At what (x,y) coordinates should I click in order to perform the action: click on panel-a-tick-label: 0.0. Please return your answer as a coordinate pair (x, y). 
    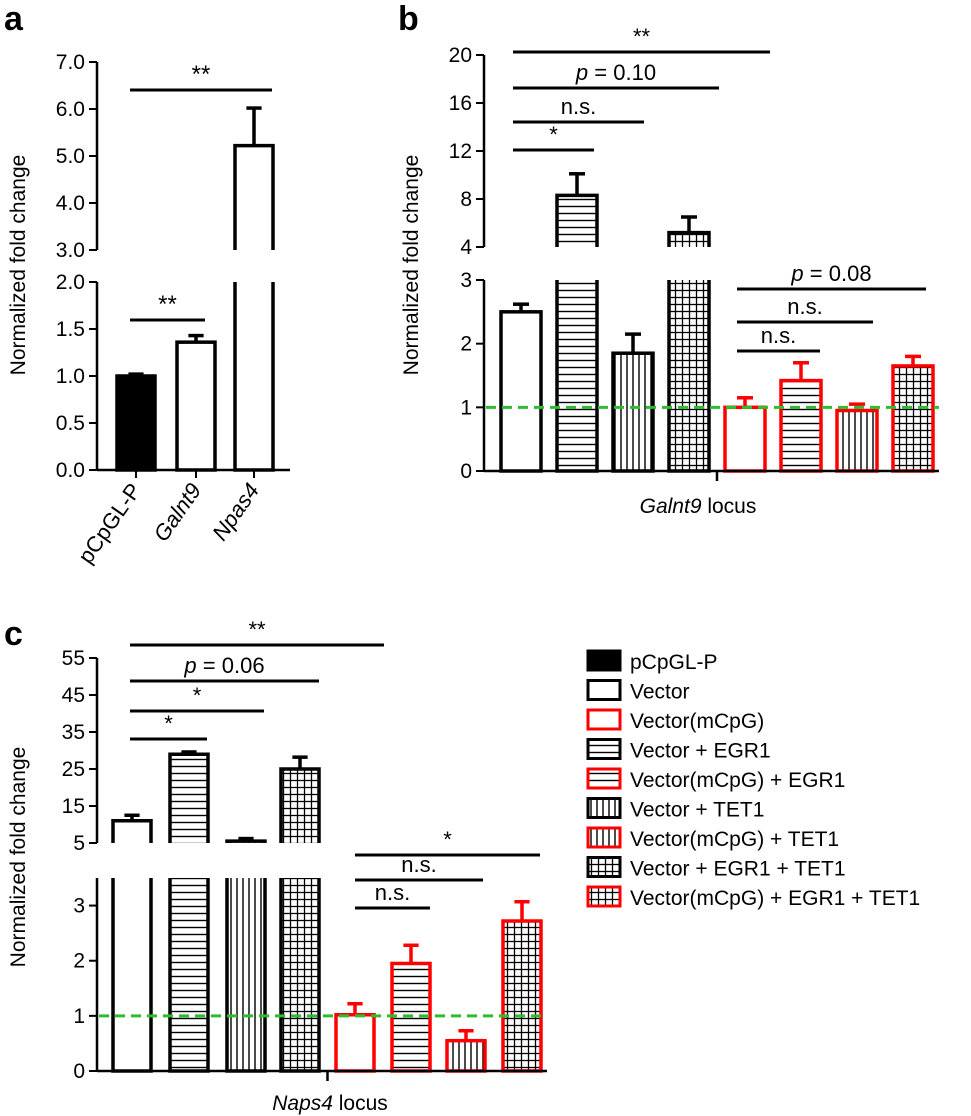
    Looking at the image, I should click on (70, 470).